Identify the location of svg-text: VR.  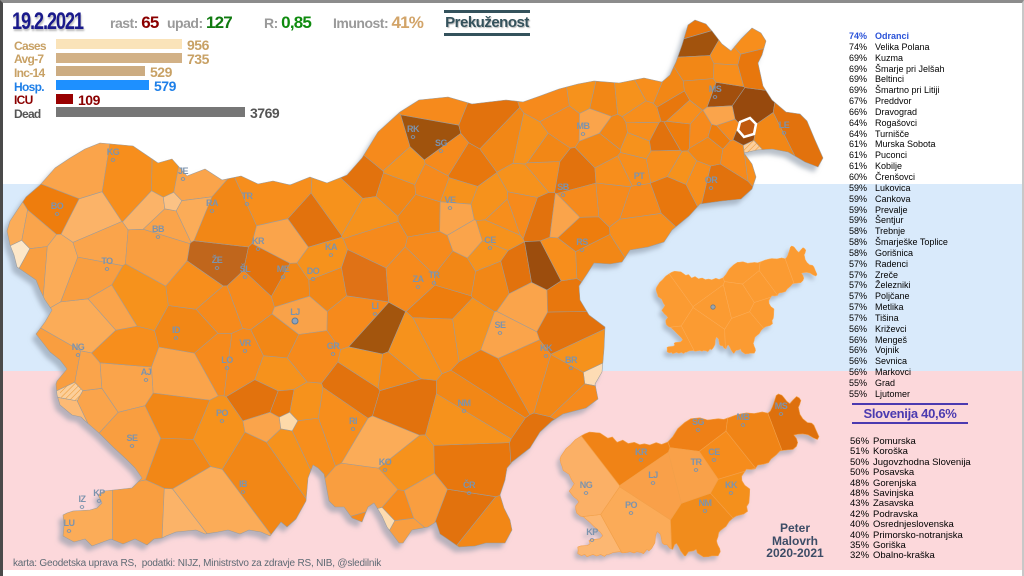
(245, 343).